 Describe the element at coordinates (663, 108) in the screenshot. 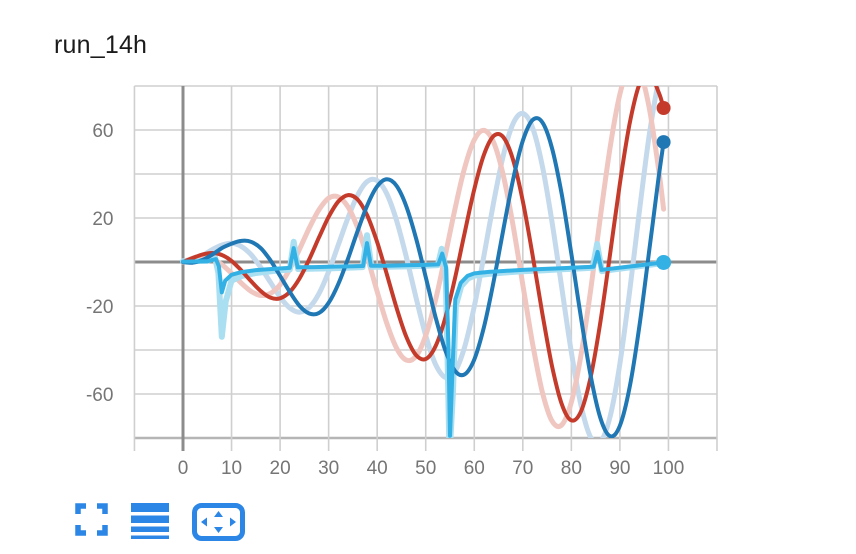

I see `end-dot-red-smoothed` at that location.